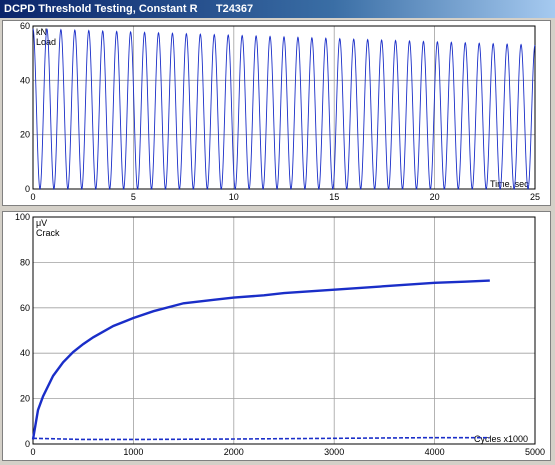 The width and height of the screenshot is (555, 465). What do you see at coordinates (435, 452) in the screenshot?
I see `crack-chart-x-tick-label: 4000` at bounding box center [435, 452].